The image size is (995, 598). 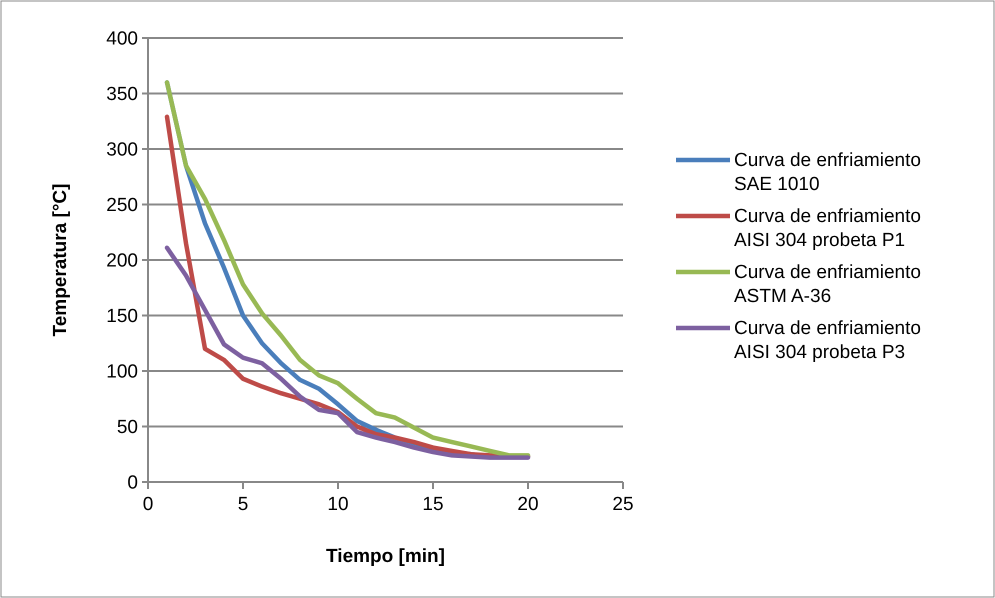 I want to click on x-tick-label: 15, so click(x=433, y=504).